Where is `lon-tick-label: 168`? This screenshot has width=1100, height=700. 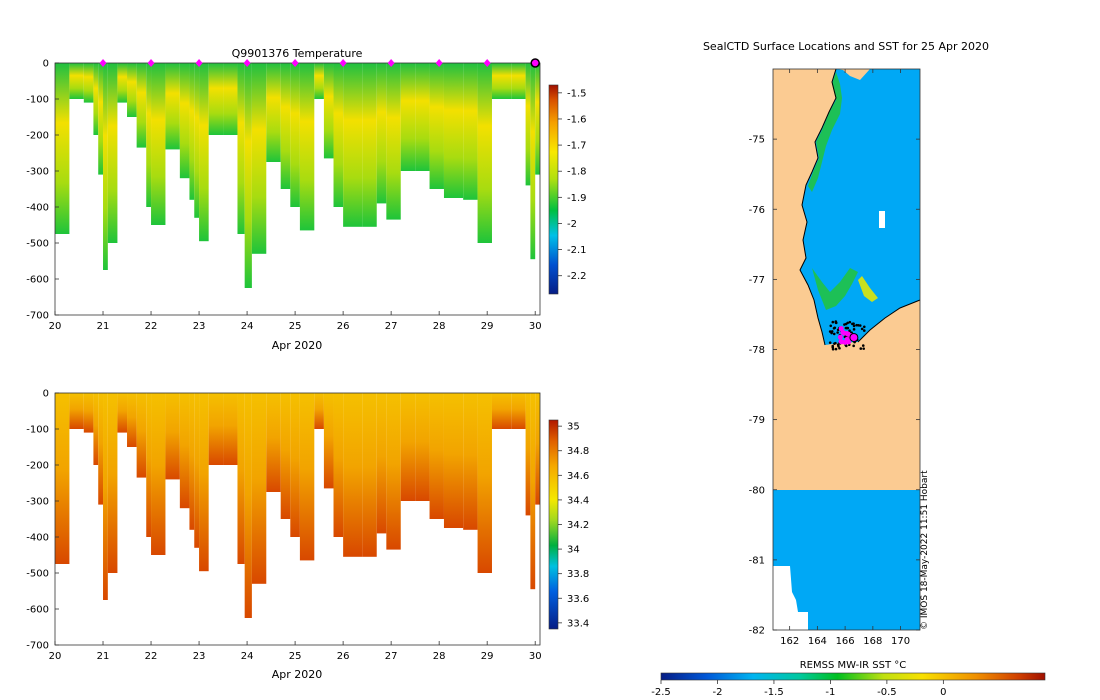
lon-tick-label: 168 is located at coordinates (872, 641).